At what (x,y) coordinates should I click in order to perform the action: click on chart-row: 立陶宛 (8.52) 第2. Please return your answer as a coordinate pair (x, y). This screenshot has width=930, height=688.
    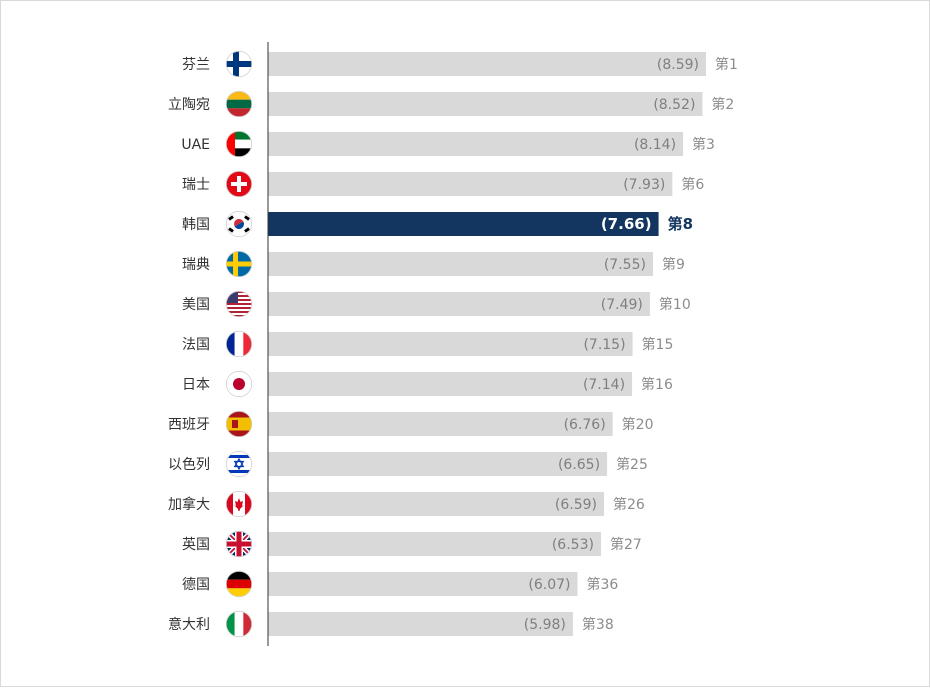
    Looking at the image, I should click on (451, 104).